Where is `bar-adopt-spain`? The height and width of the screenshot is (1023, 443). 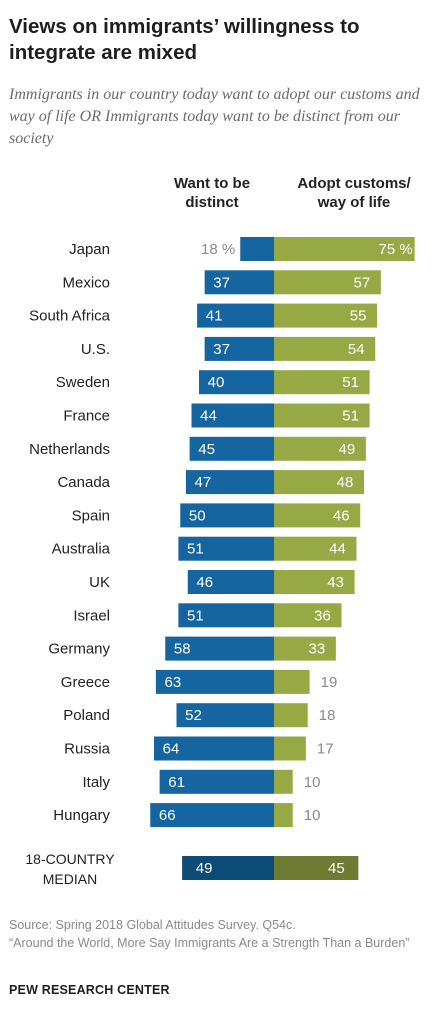 bar-adopt-spain is located at coordinates (317, 515).